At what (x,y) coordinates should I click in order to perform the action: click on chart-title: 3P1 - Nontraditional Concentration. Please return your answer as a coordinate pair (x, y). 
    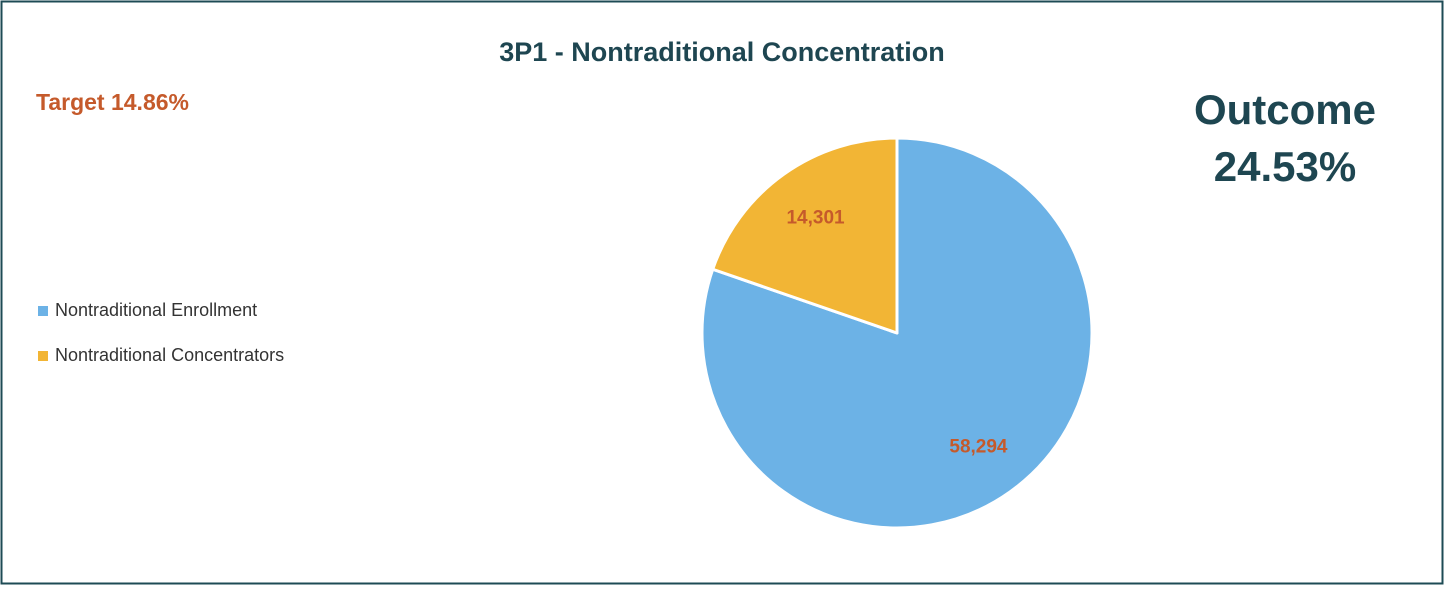
    Looking at the image, I should click on (722, 52).